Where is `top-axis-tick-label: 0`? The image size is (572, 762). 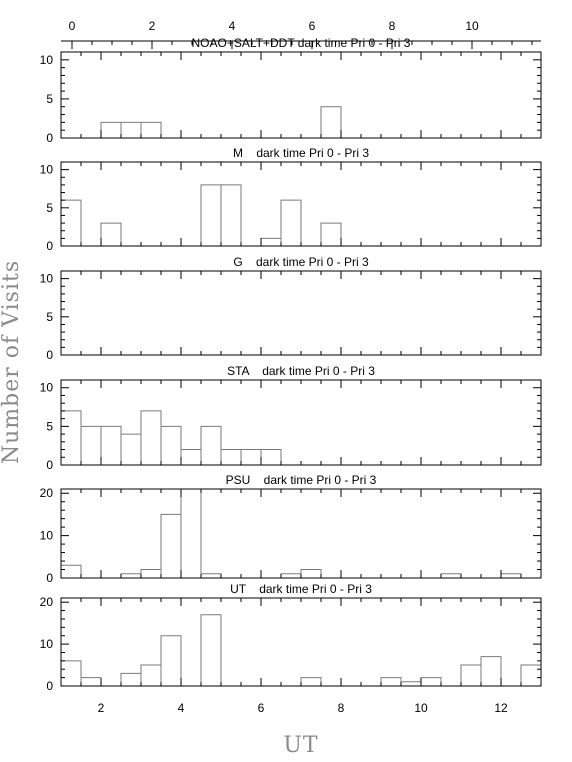
top-axis-tick-label: 0 is located at coordinates (72, 26).